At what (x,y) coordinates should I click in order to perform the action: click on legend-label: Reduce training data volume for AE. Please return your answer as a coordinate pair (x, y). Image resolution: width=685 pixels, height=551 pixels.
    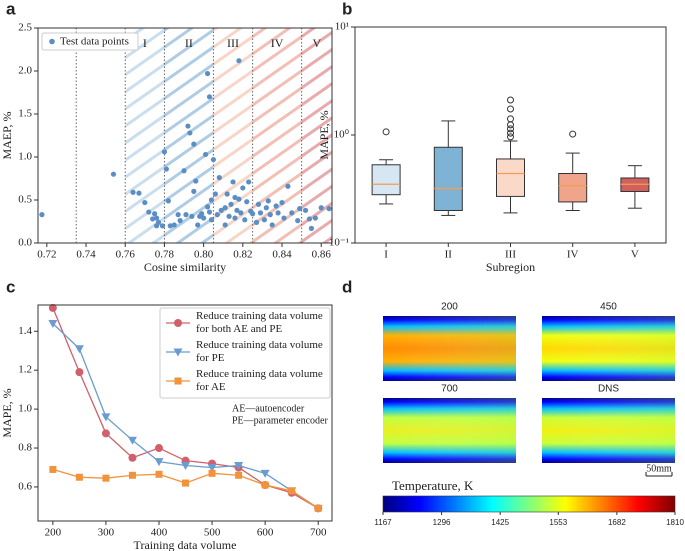
    Looking at the image, I should click on (259, 380).